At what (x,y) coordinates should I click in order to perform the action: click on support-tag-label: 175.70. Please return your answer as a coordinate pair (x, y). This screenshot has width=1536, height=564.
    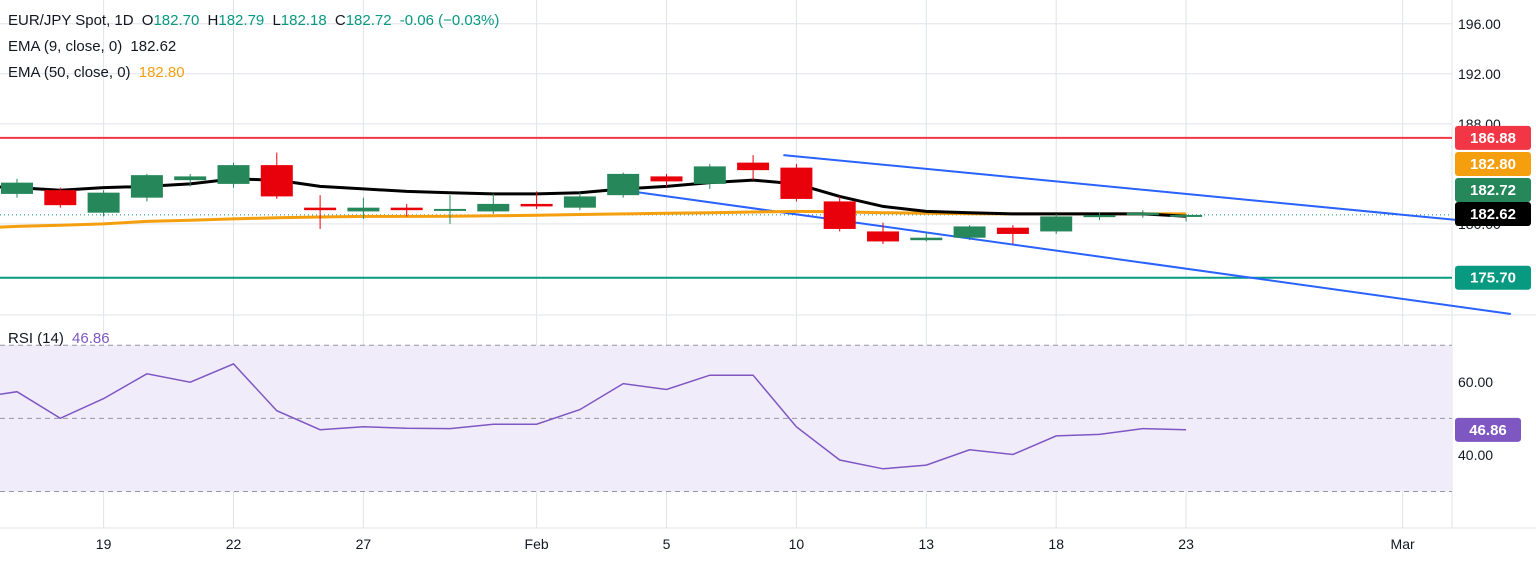
    Looking at the image, I should click on (1493, 278).